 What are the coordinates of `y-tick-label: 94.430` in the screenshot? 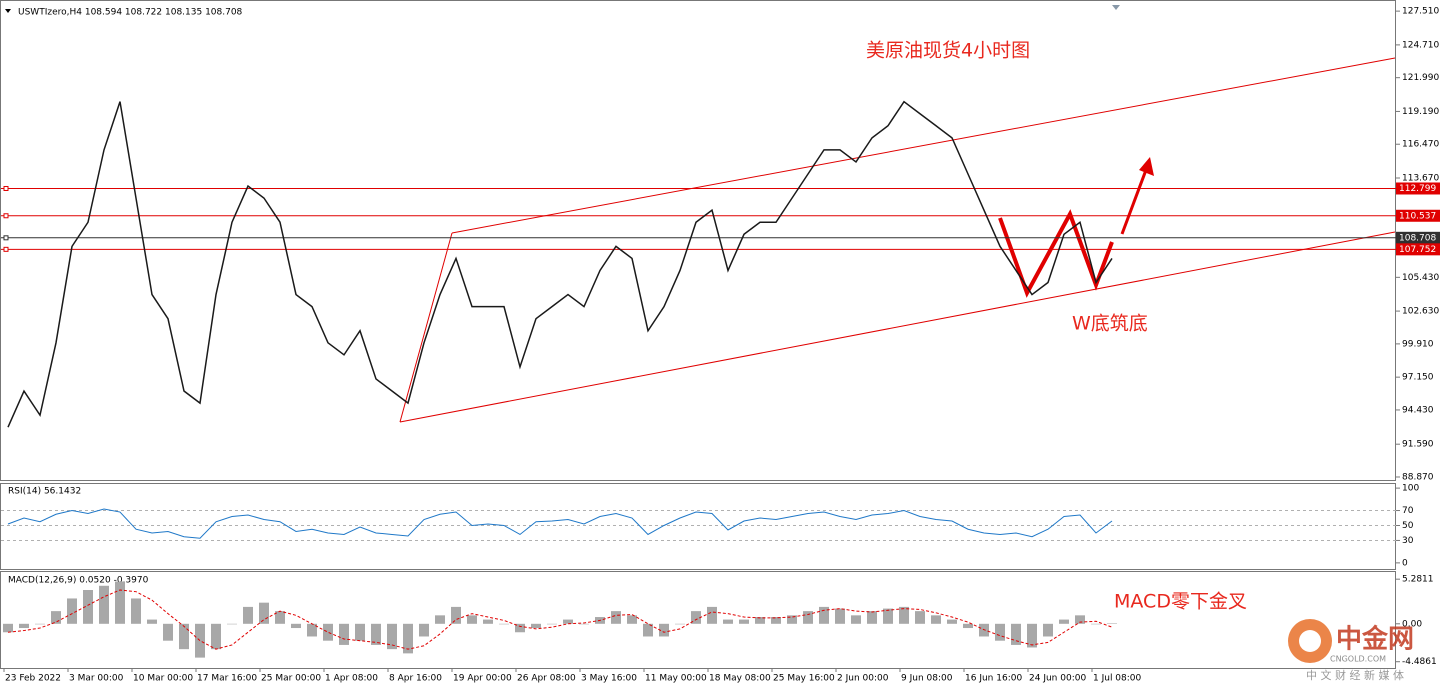 It's located at (1418, 410).